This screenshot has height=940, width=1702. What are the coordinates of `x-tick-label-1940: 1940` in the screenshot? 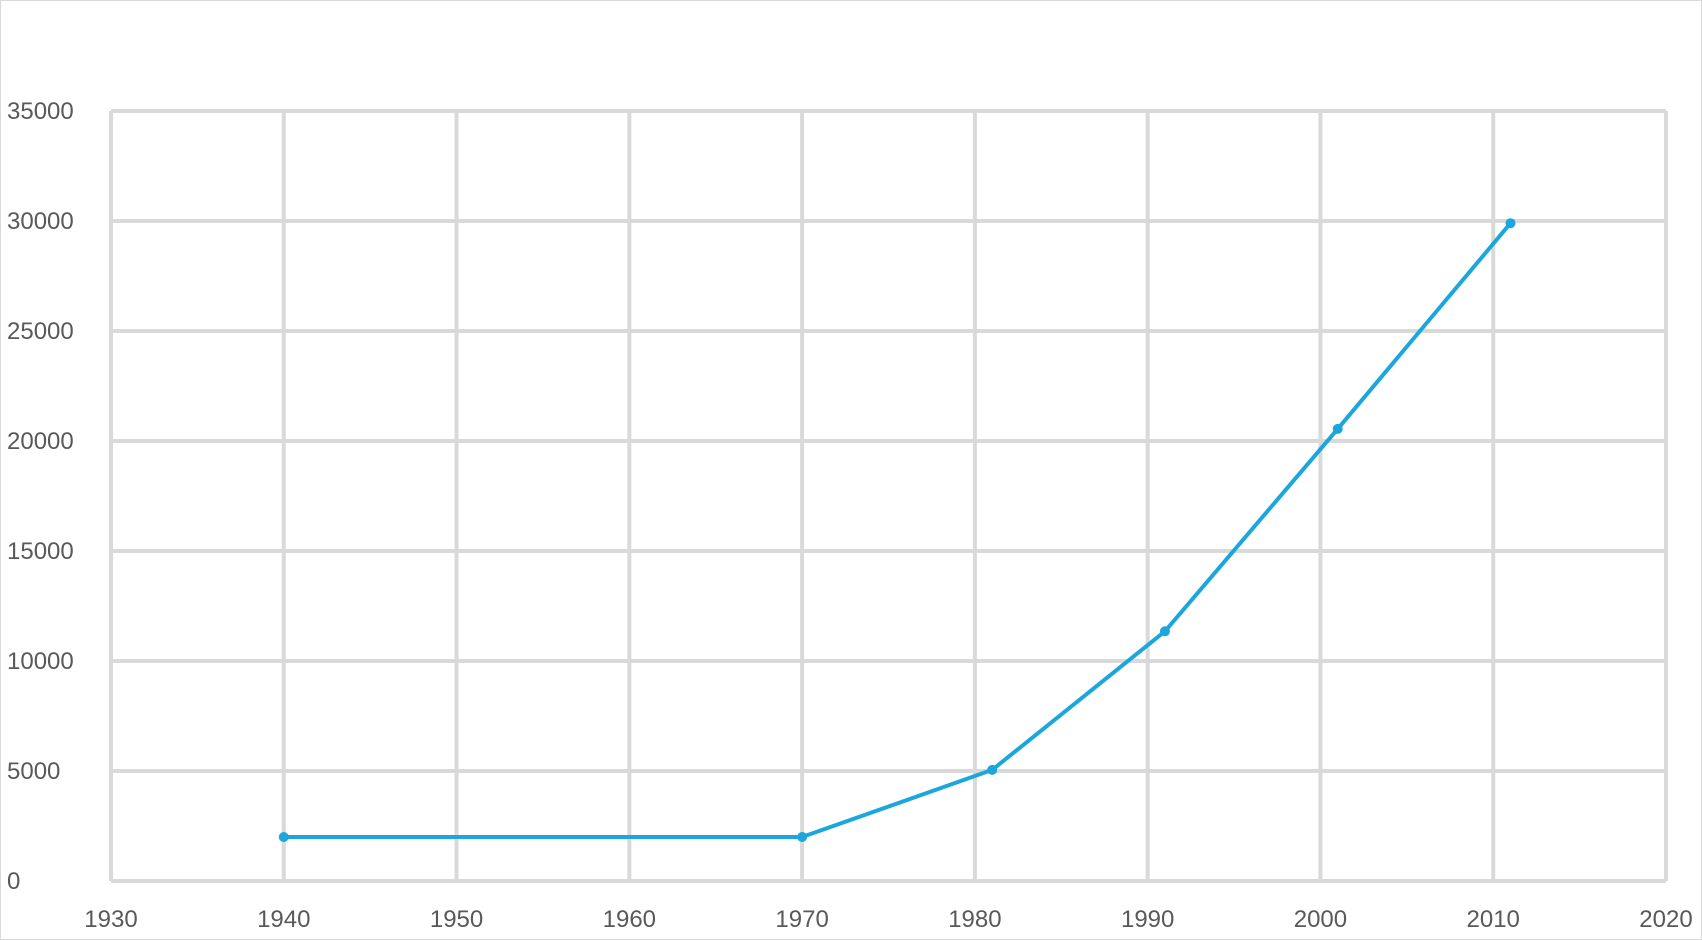 It's located at (283, 919).